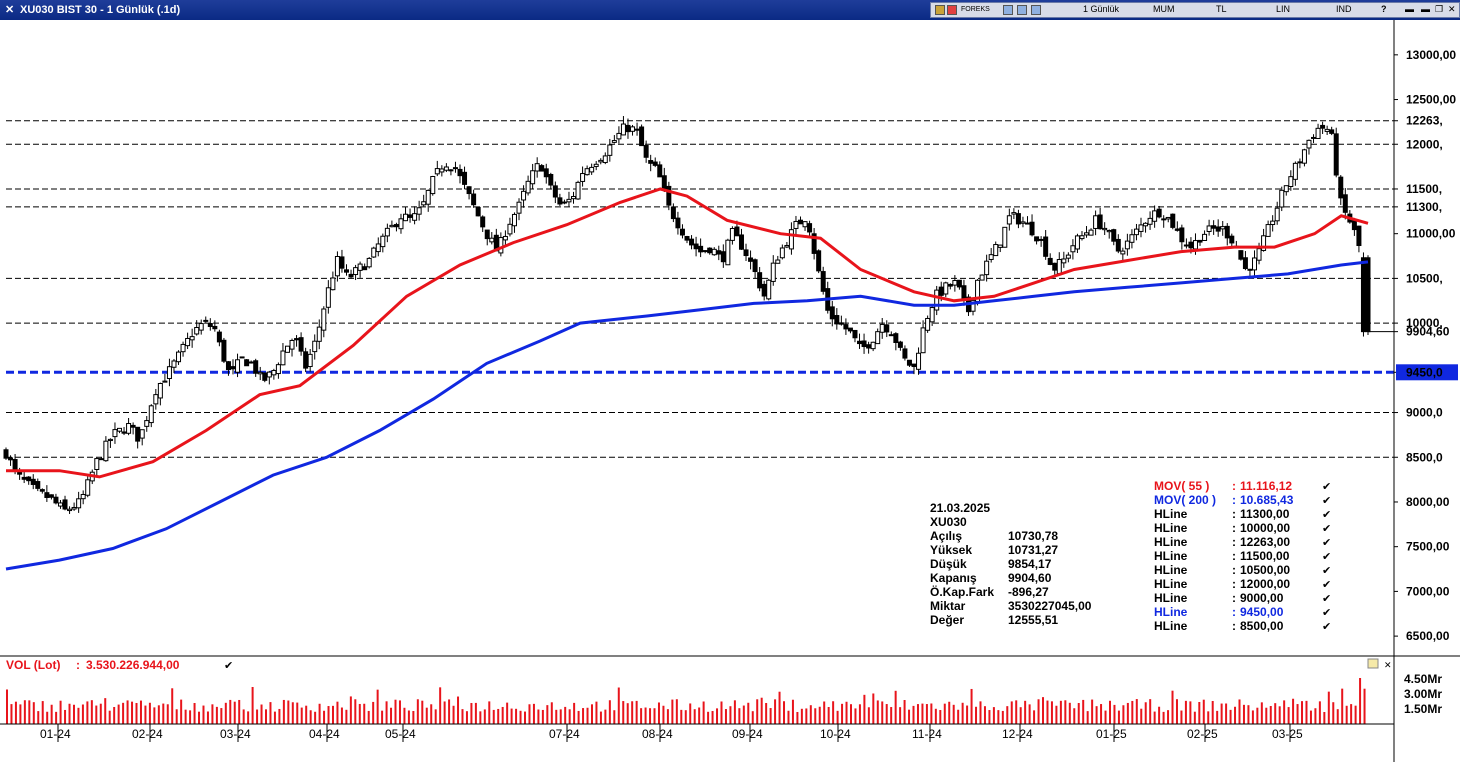  Describe the element at coordinates (1022, 10) in the screenshot. I see `draw-icon` at that location.